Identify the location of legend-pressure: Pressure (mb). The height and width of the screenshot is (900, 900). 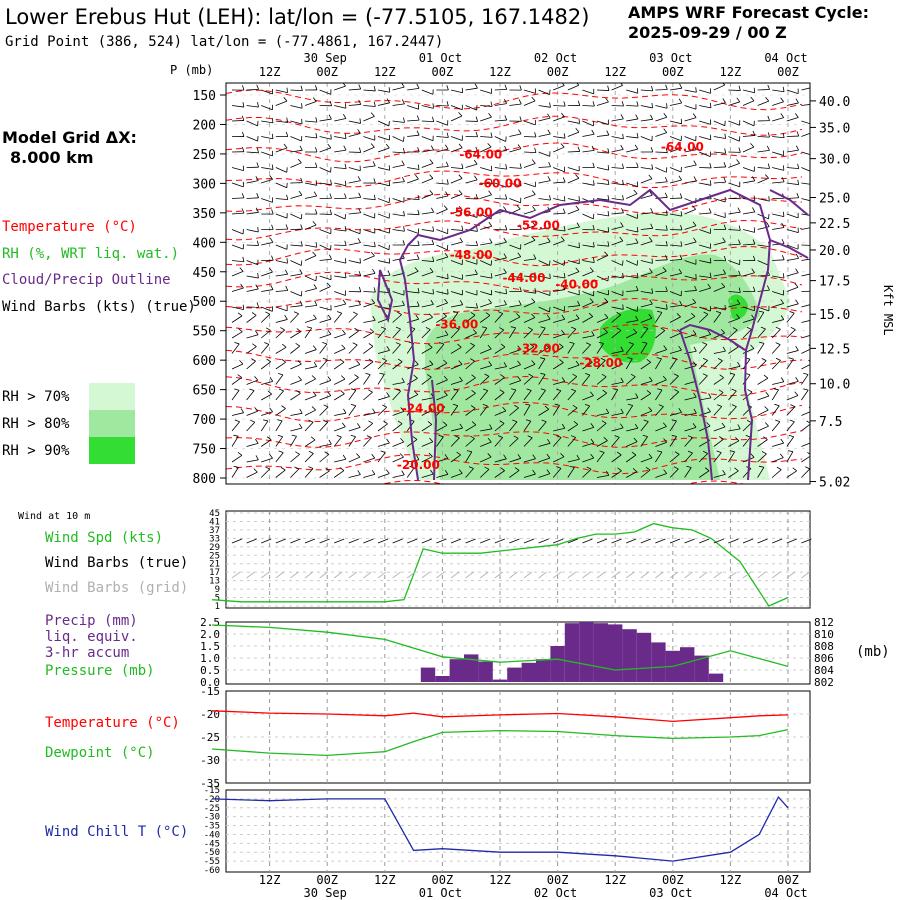
(100, 671).